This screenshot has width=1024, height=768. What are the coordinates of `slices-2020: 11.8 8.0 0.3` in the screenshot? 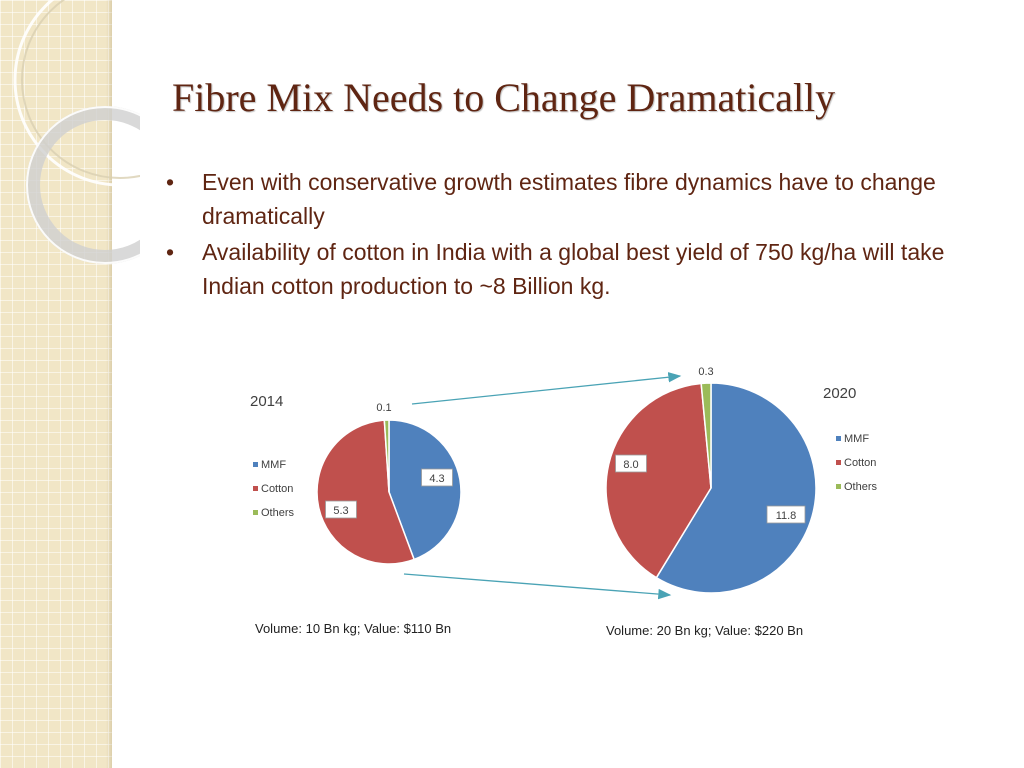 It's located at (711, 480).